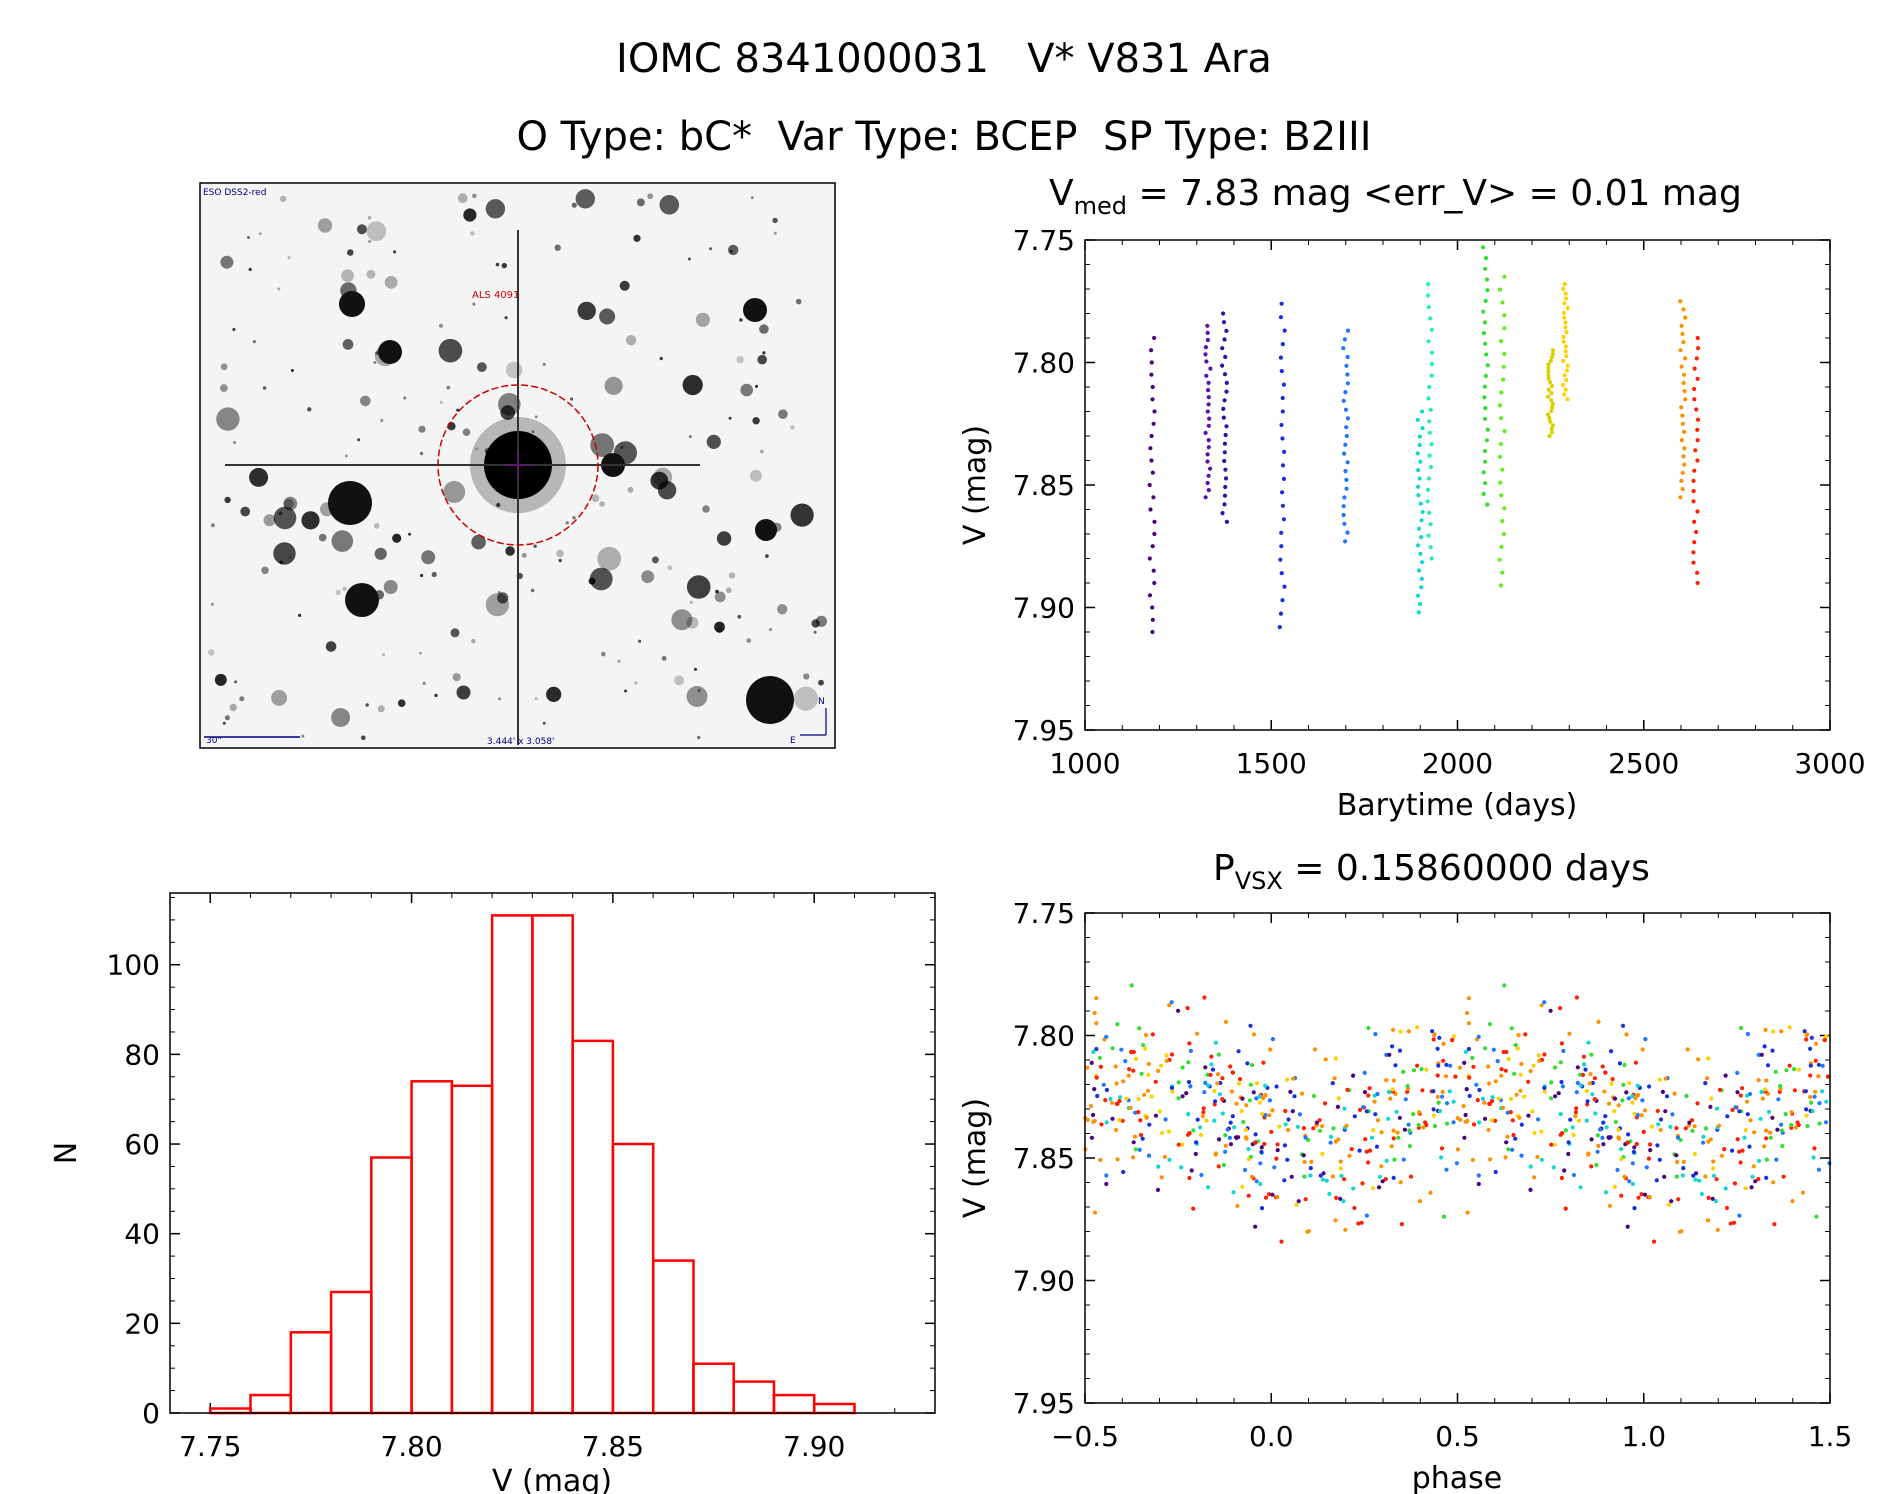  Describe the element at coordinates (1466, 868) in the screenshot. I see `phase-curve-title-rest: = 0.15860000 days` at that location.